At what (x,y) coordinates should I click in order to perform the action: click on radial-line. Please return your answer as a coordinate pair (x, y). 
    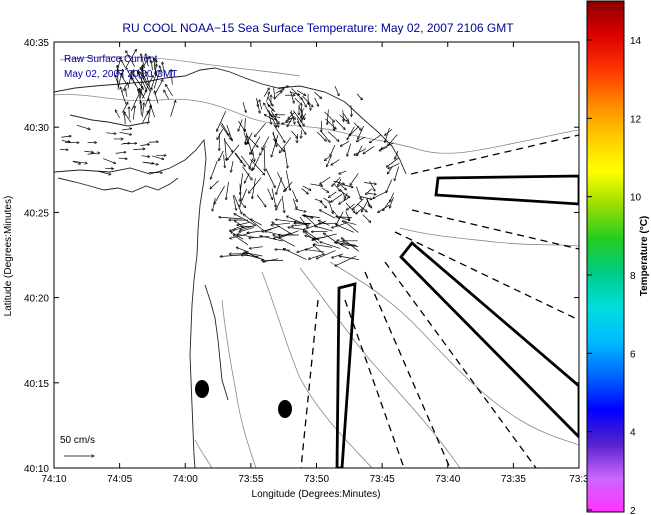
    Looking at the image, I should click on (460, 364).